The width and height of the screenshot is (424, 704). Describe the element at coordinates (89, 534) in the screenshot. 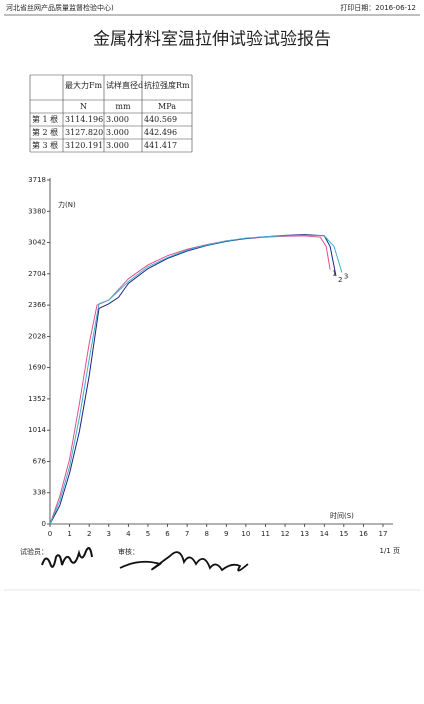

I see `x-tick-label: 2` at that location.